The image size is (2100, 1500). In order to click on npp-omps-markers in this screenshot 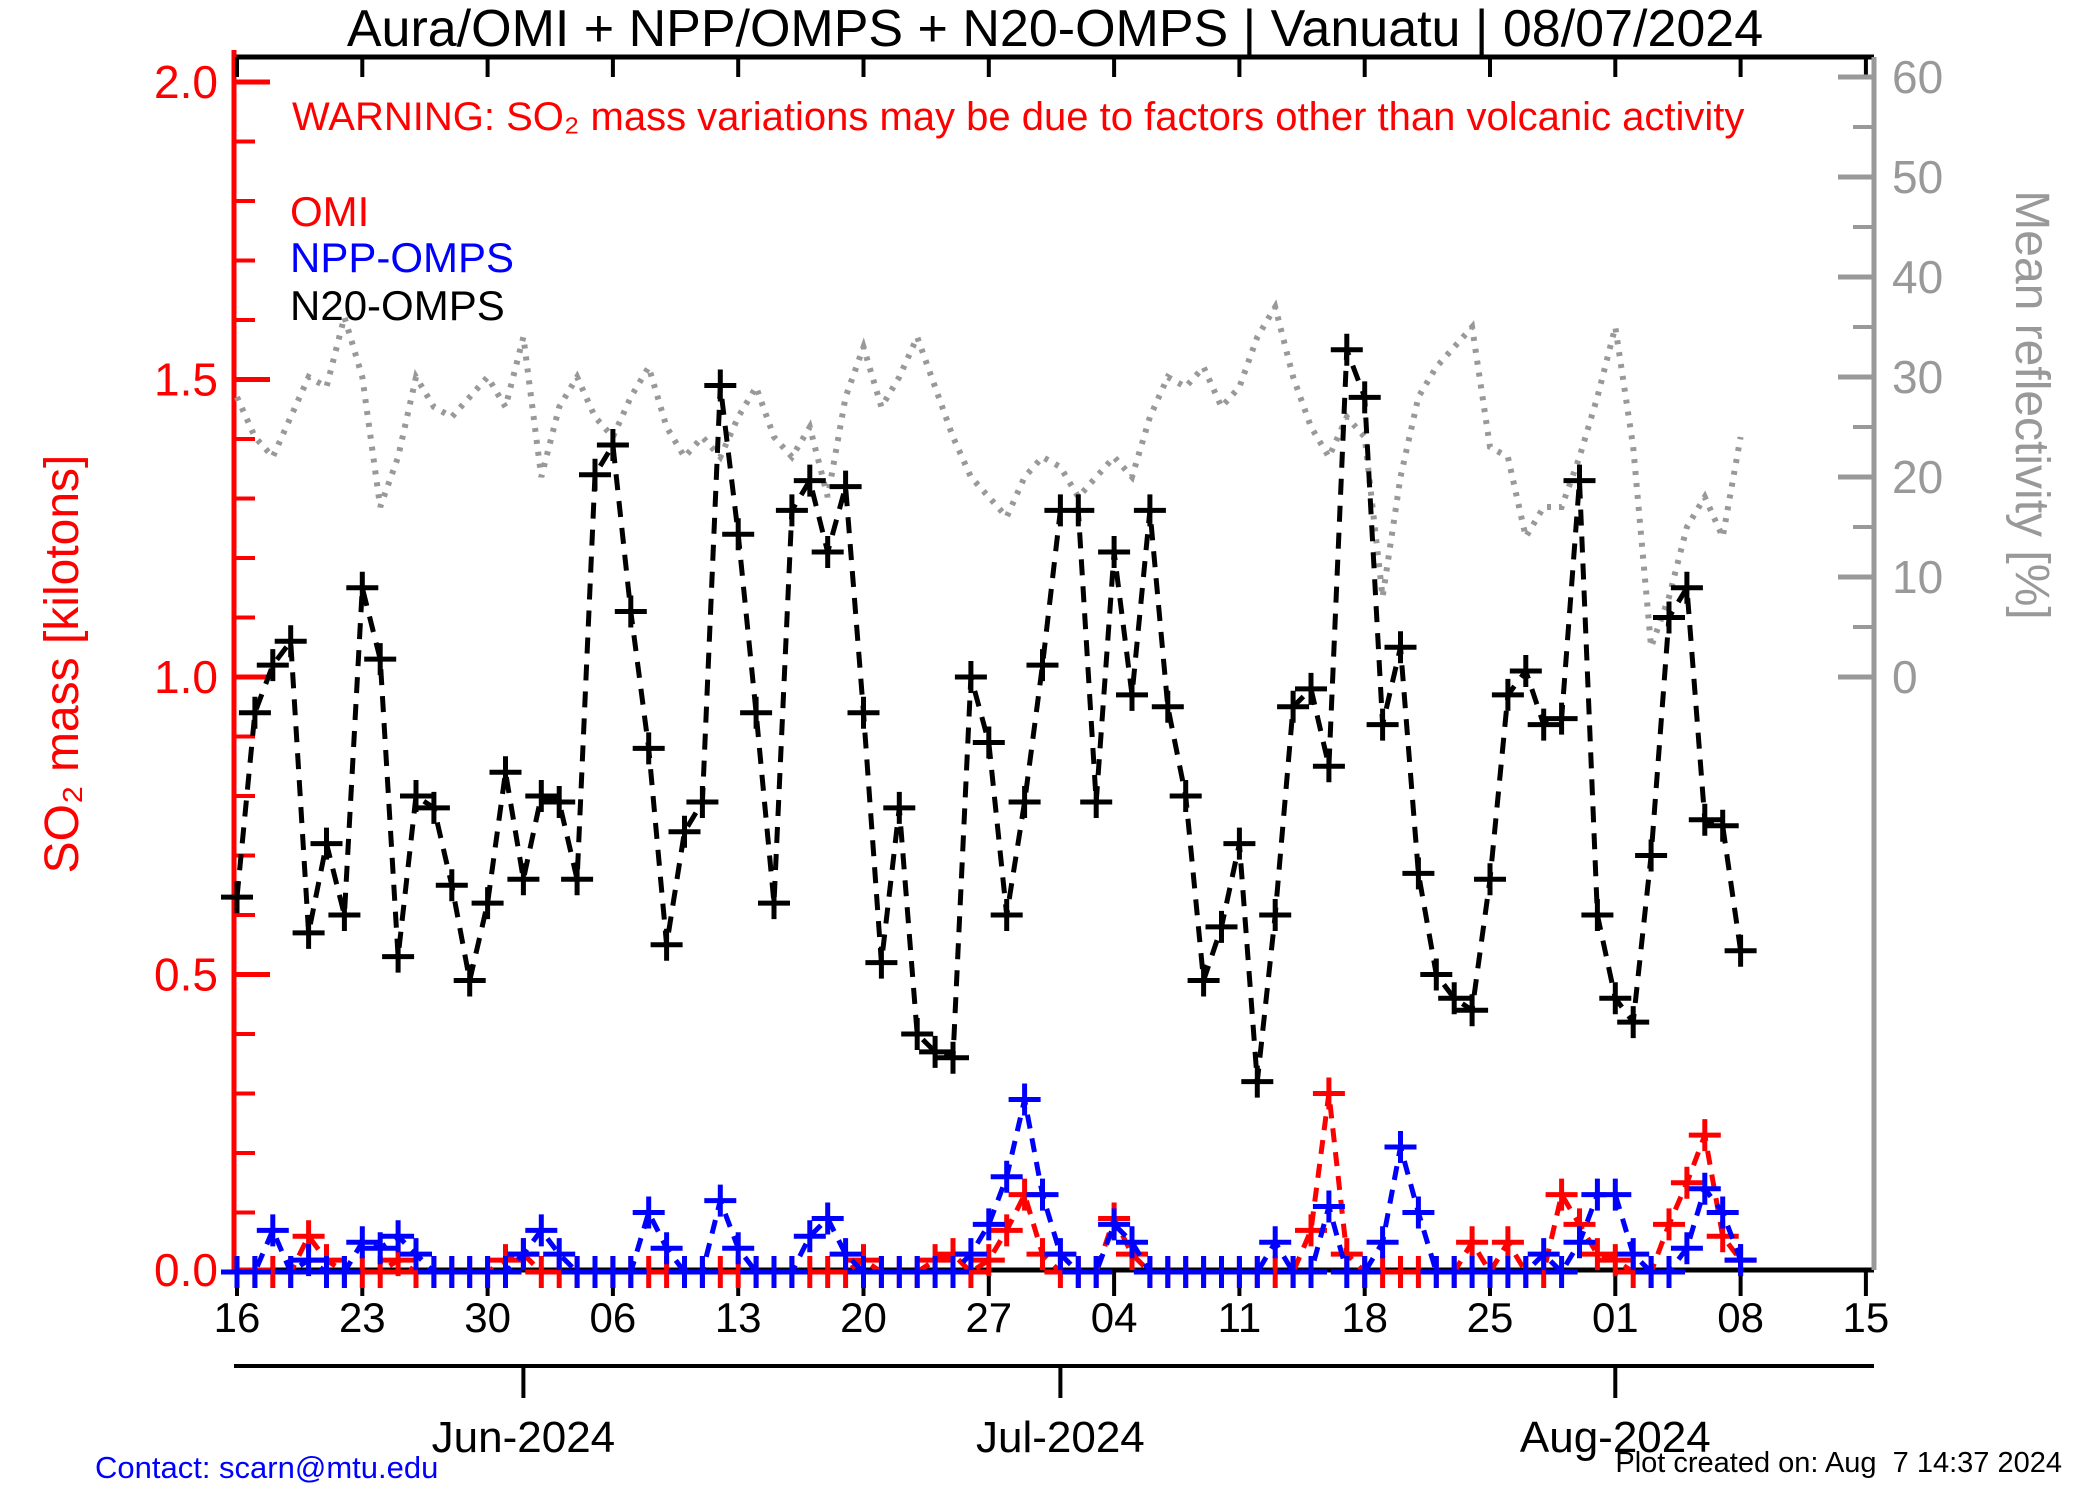, I will do `click(989, 1185)`.